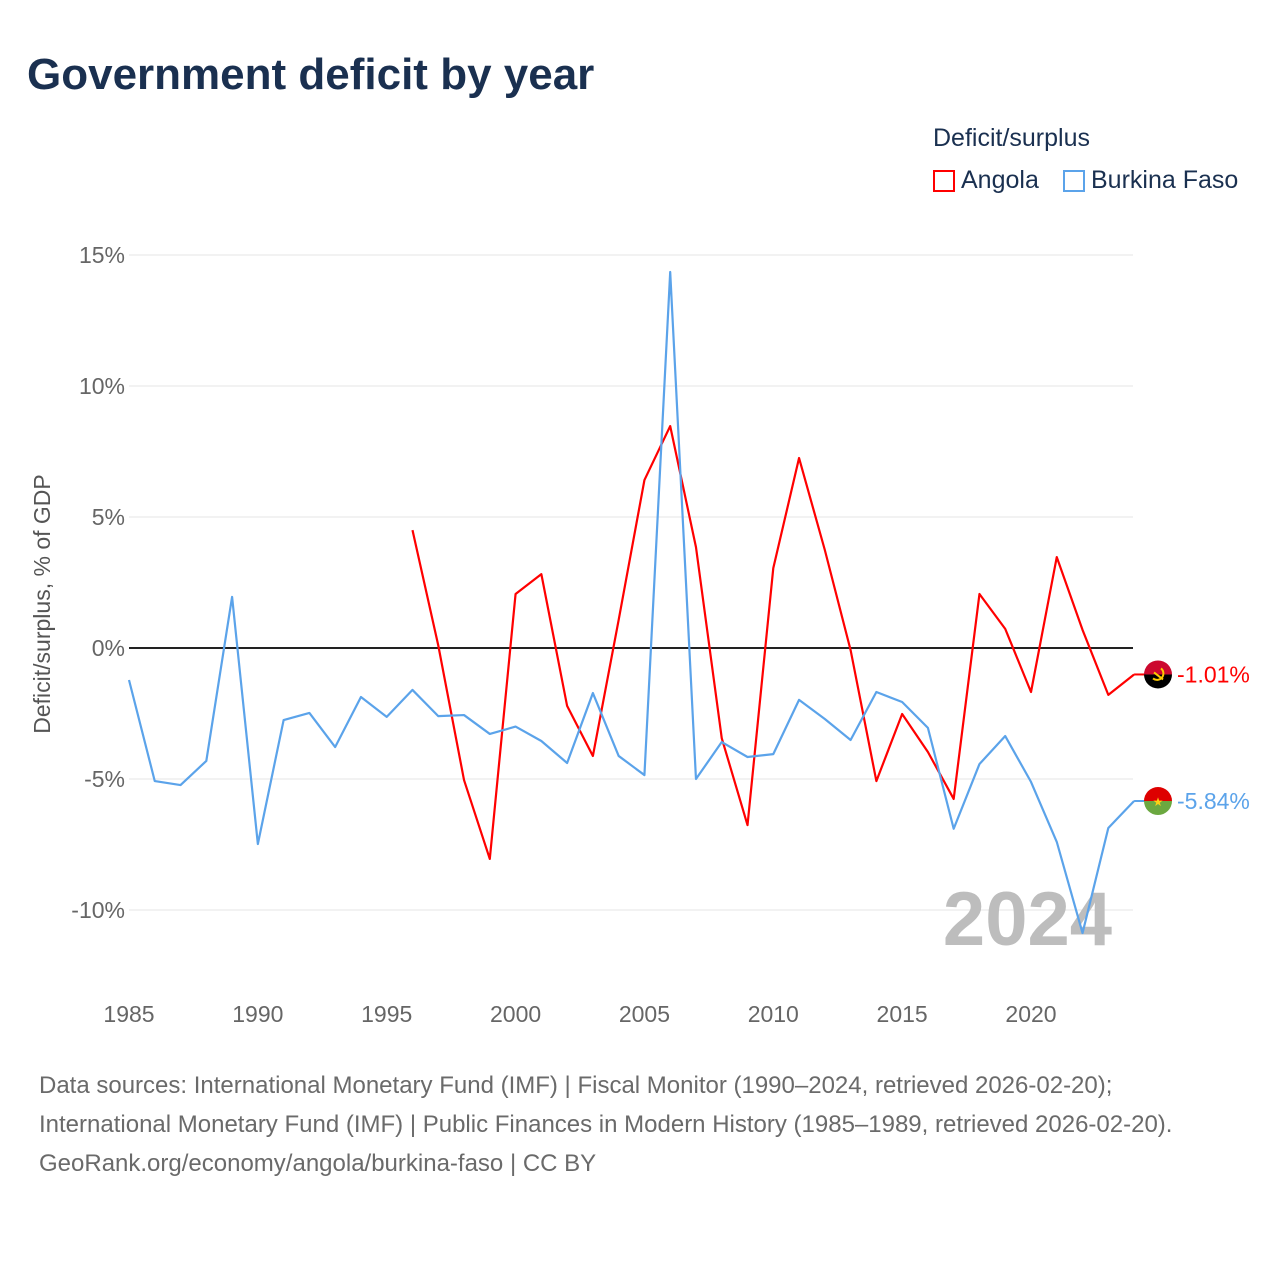 The height and width of the screenshot is (1280, 1280). What do you see at coordinates (579, 1014) in the screenshot?
I see `x-axis-ticks: 1985 1990 1995 2000 2005 2010 2015 2020` at bounding box center [579, 1014].